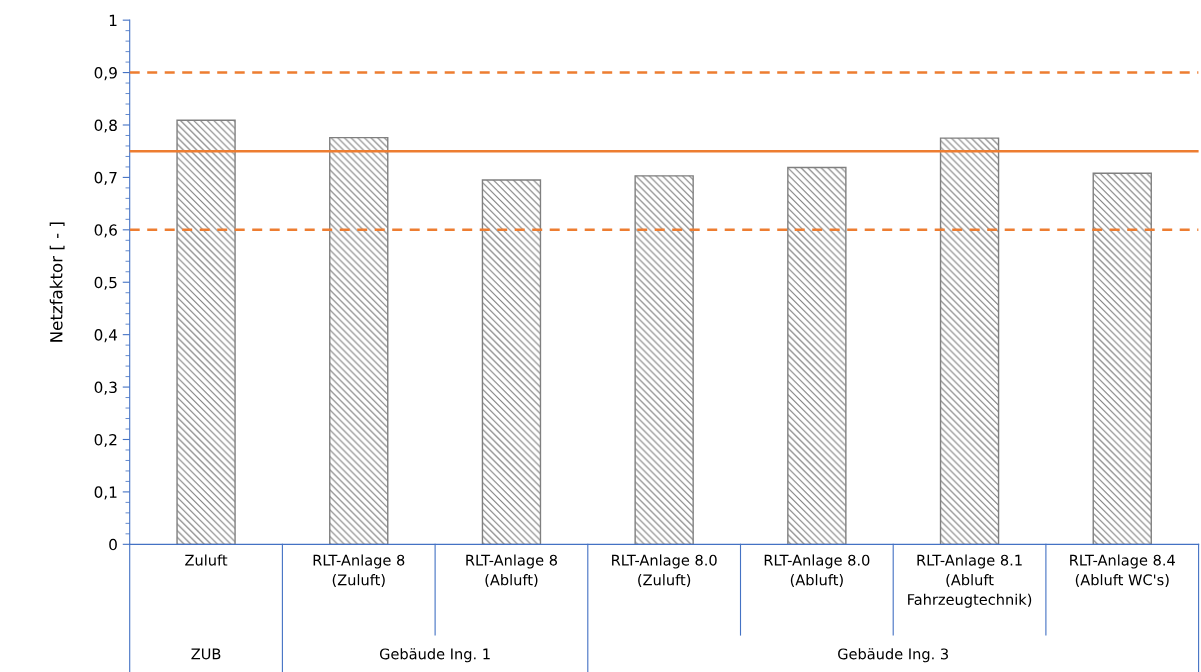 The height and width of the screenshot is (672, 1201). What do you see at coordinates (105, 440) in the screenshot?
I see `y-tick-label: 0,2` at bounding box center [105, 440].